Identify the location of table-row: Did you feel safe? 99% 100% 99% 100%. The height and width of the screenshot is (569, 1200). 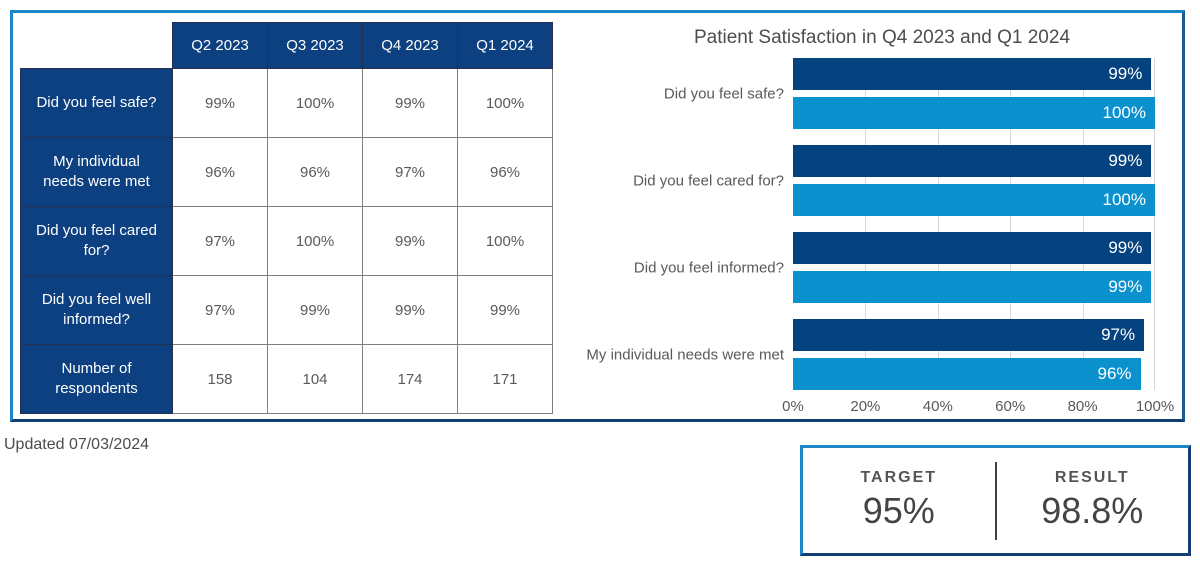
(286, 103).